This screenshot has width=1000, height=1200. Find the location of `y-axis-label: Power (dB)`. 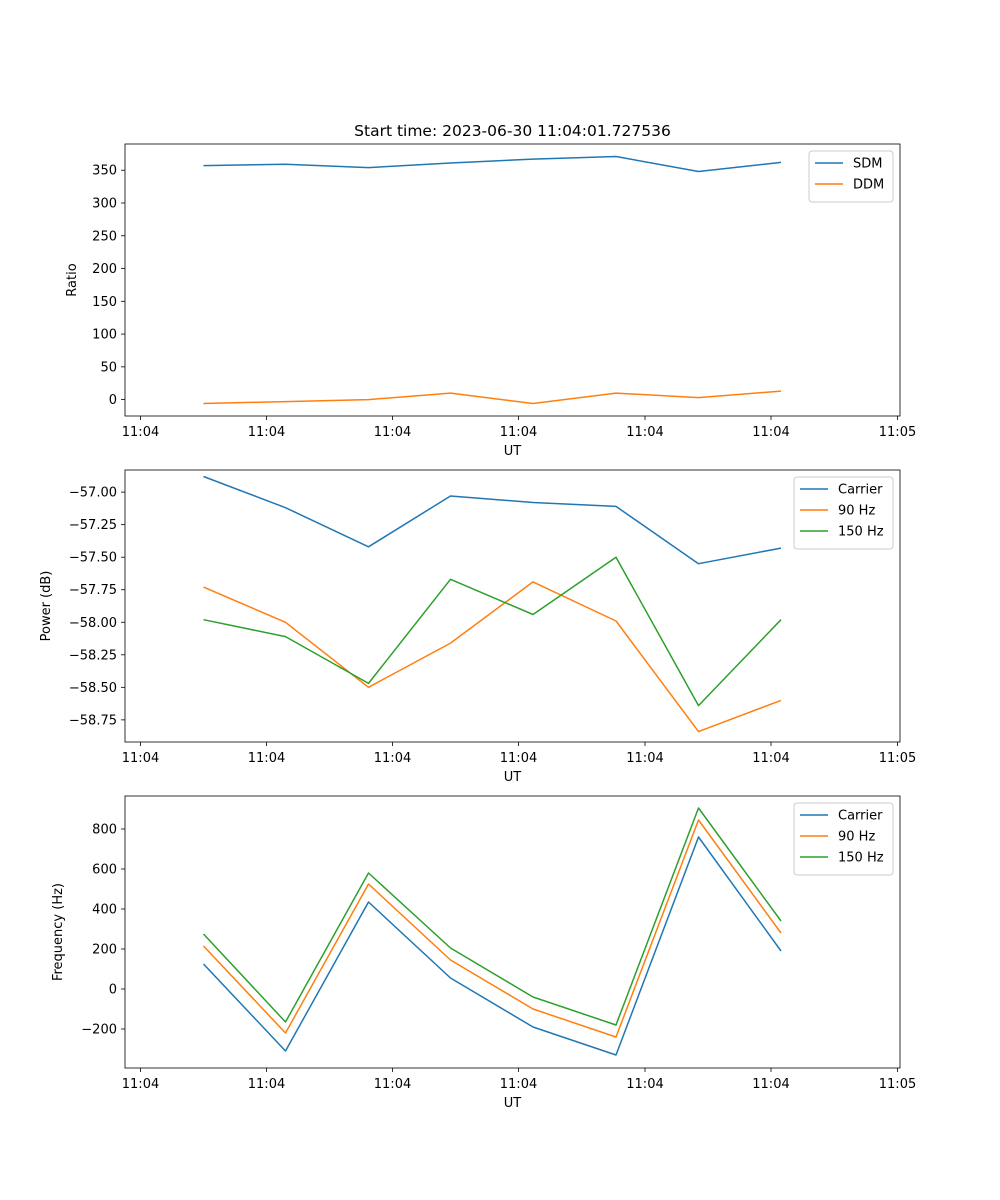

y-axis-label: Power (dB) is located at coordinates (46, 606).